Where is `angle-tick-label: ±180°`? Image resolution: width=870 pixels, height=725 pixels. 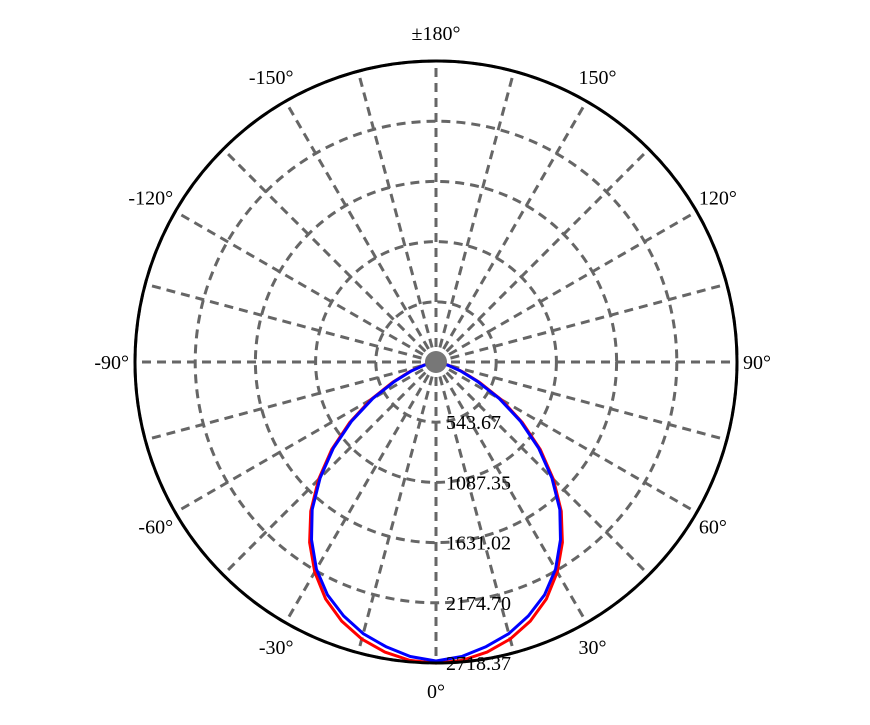 angle-tick-label: ±180° is located at coordinates (436, 34).